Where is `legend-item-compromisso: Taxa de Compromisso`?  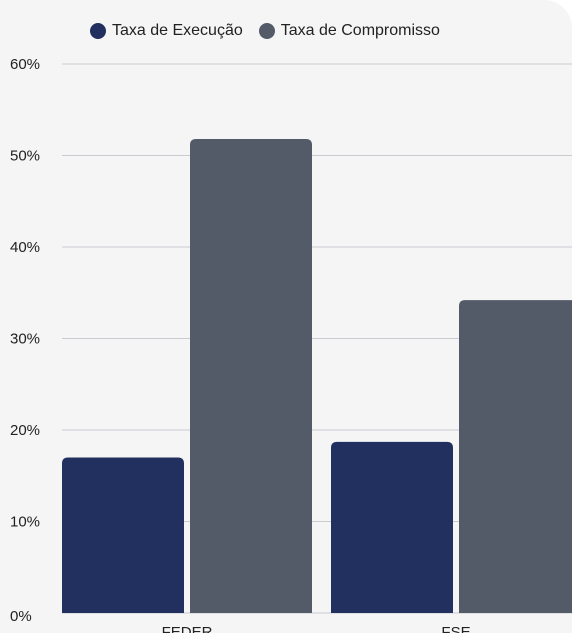 legend-item-compromisso: Taxa de Compromisso is located at coordinates (349, 31).